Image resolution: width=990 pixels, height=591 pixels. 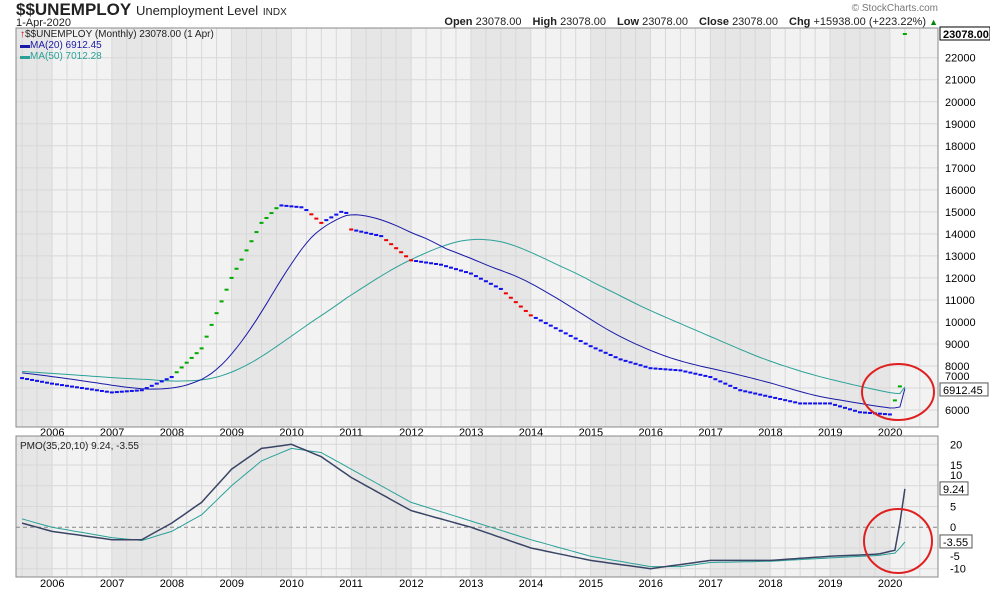 I want to click on signal-value-box, so click(x=956, y=541).